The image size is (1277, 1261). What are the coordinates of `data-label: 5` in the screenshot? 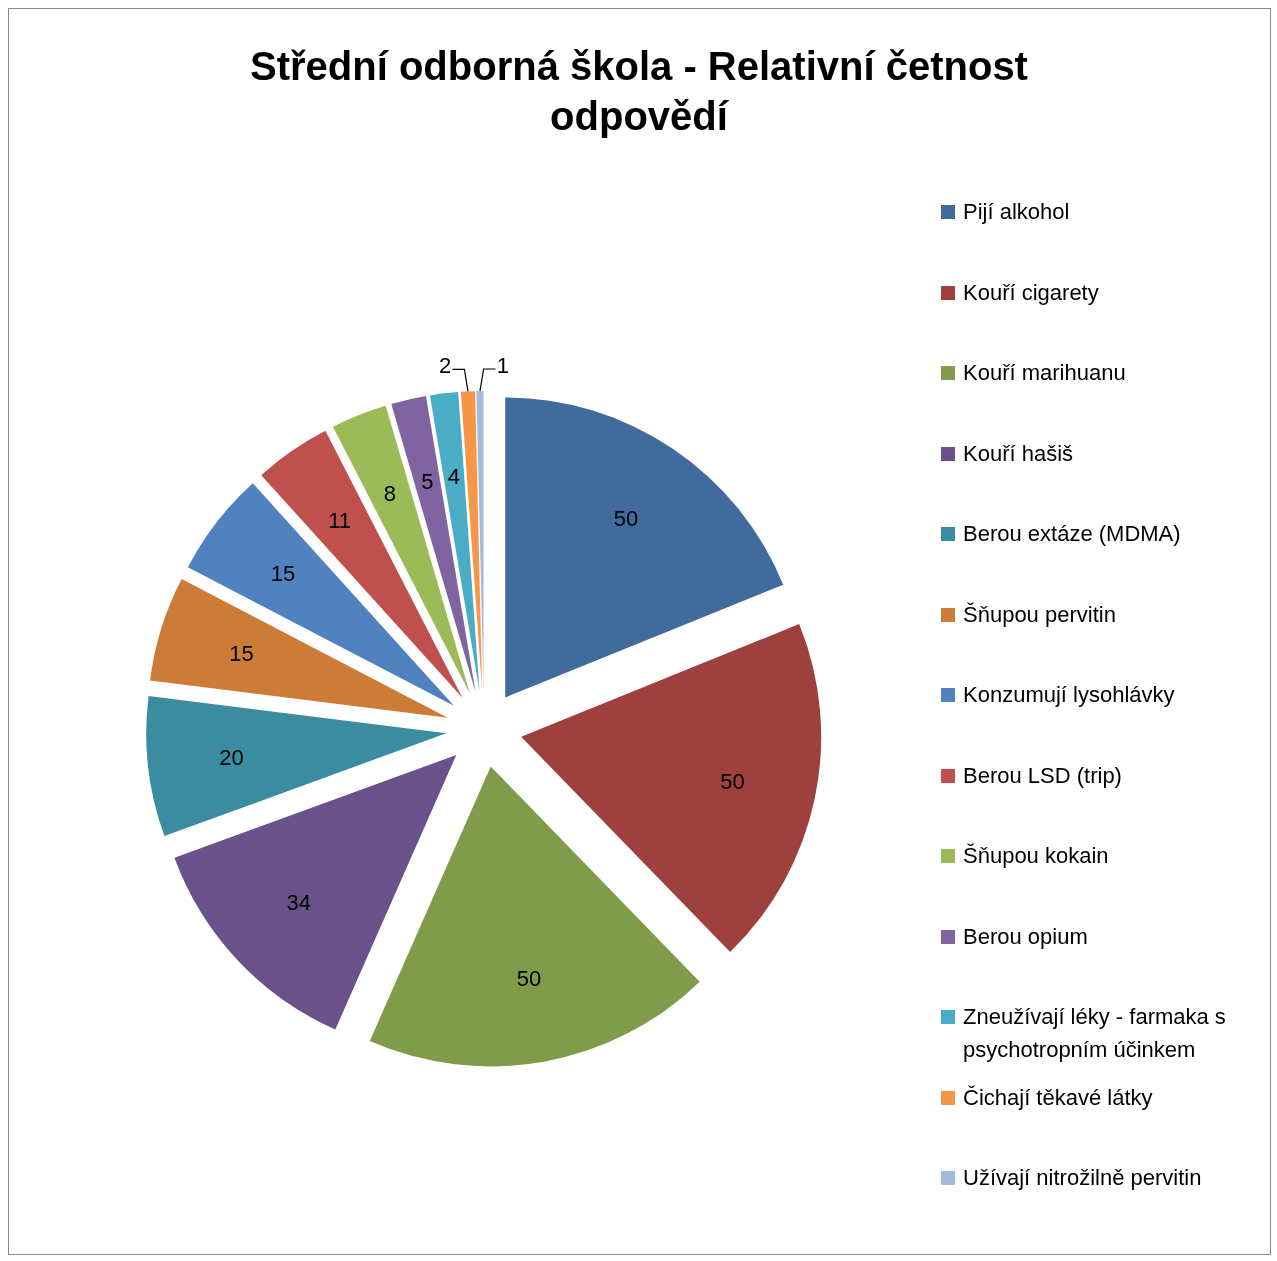 It's located at (427, 481).